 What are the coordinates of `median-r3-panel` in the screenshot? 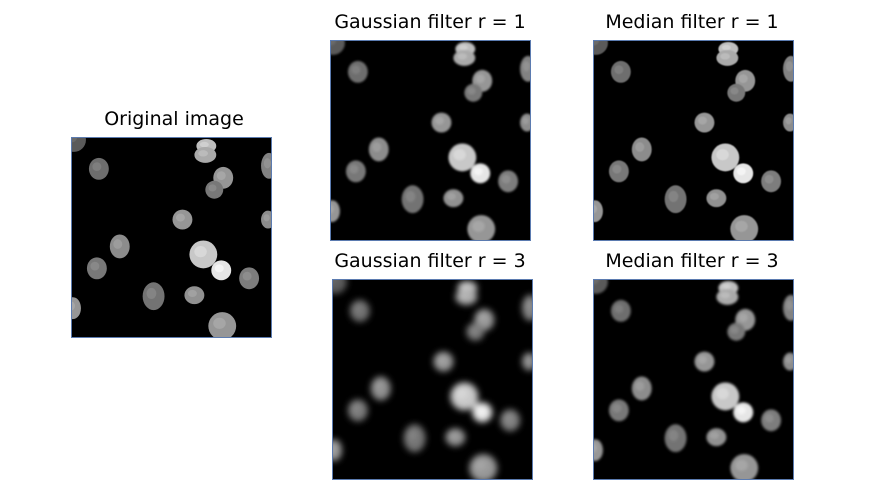 It's located at (693, 379).